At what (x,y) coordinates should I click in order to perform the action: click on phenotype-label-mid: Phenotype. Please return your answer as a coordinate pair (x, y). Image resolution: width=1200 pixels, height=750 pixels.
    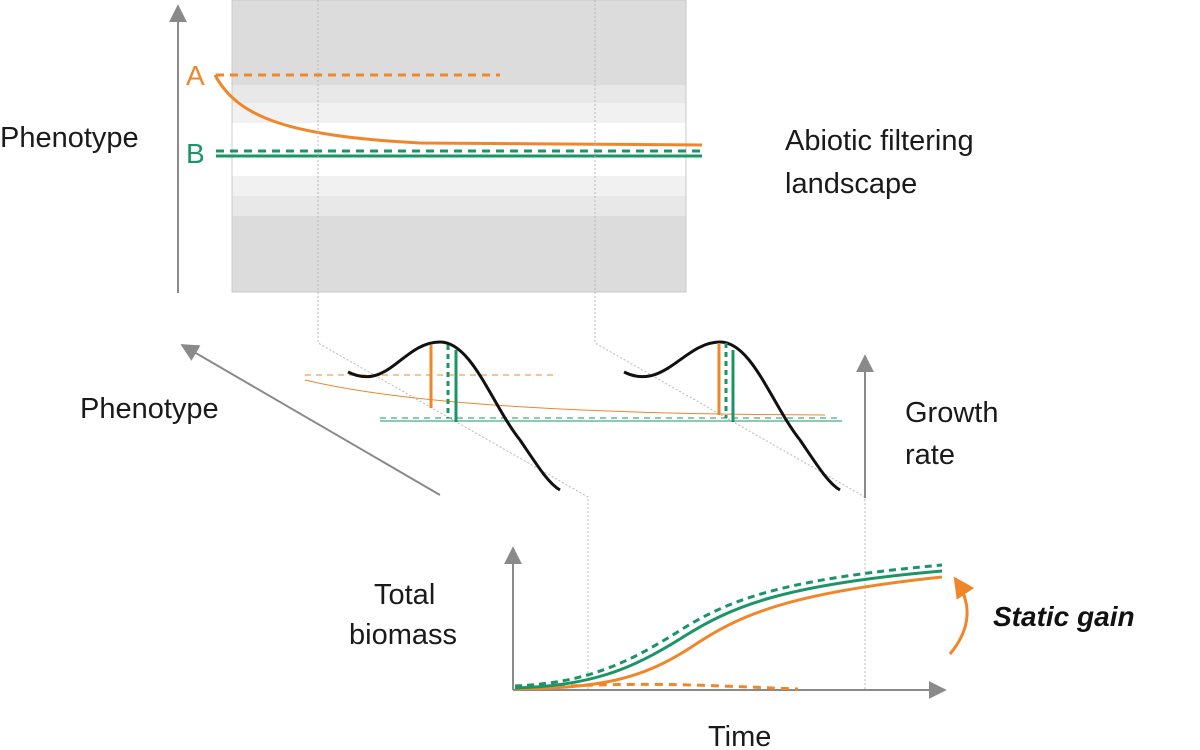
    Looking at the image, I should click on (149, 409).